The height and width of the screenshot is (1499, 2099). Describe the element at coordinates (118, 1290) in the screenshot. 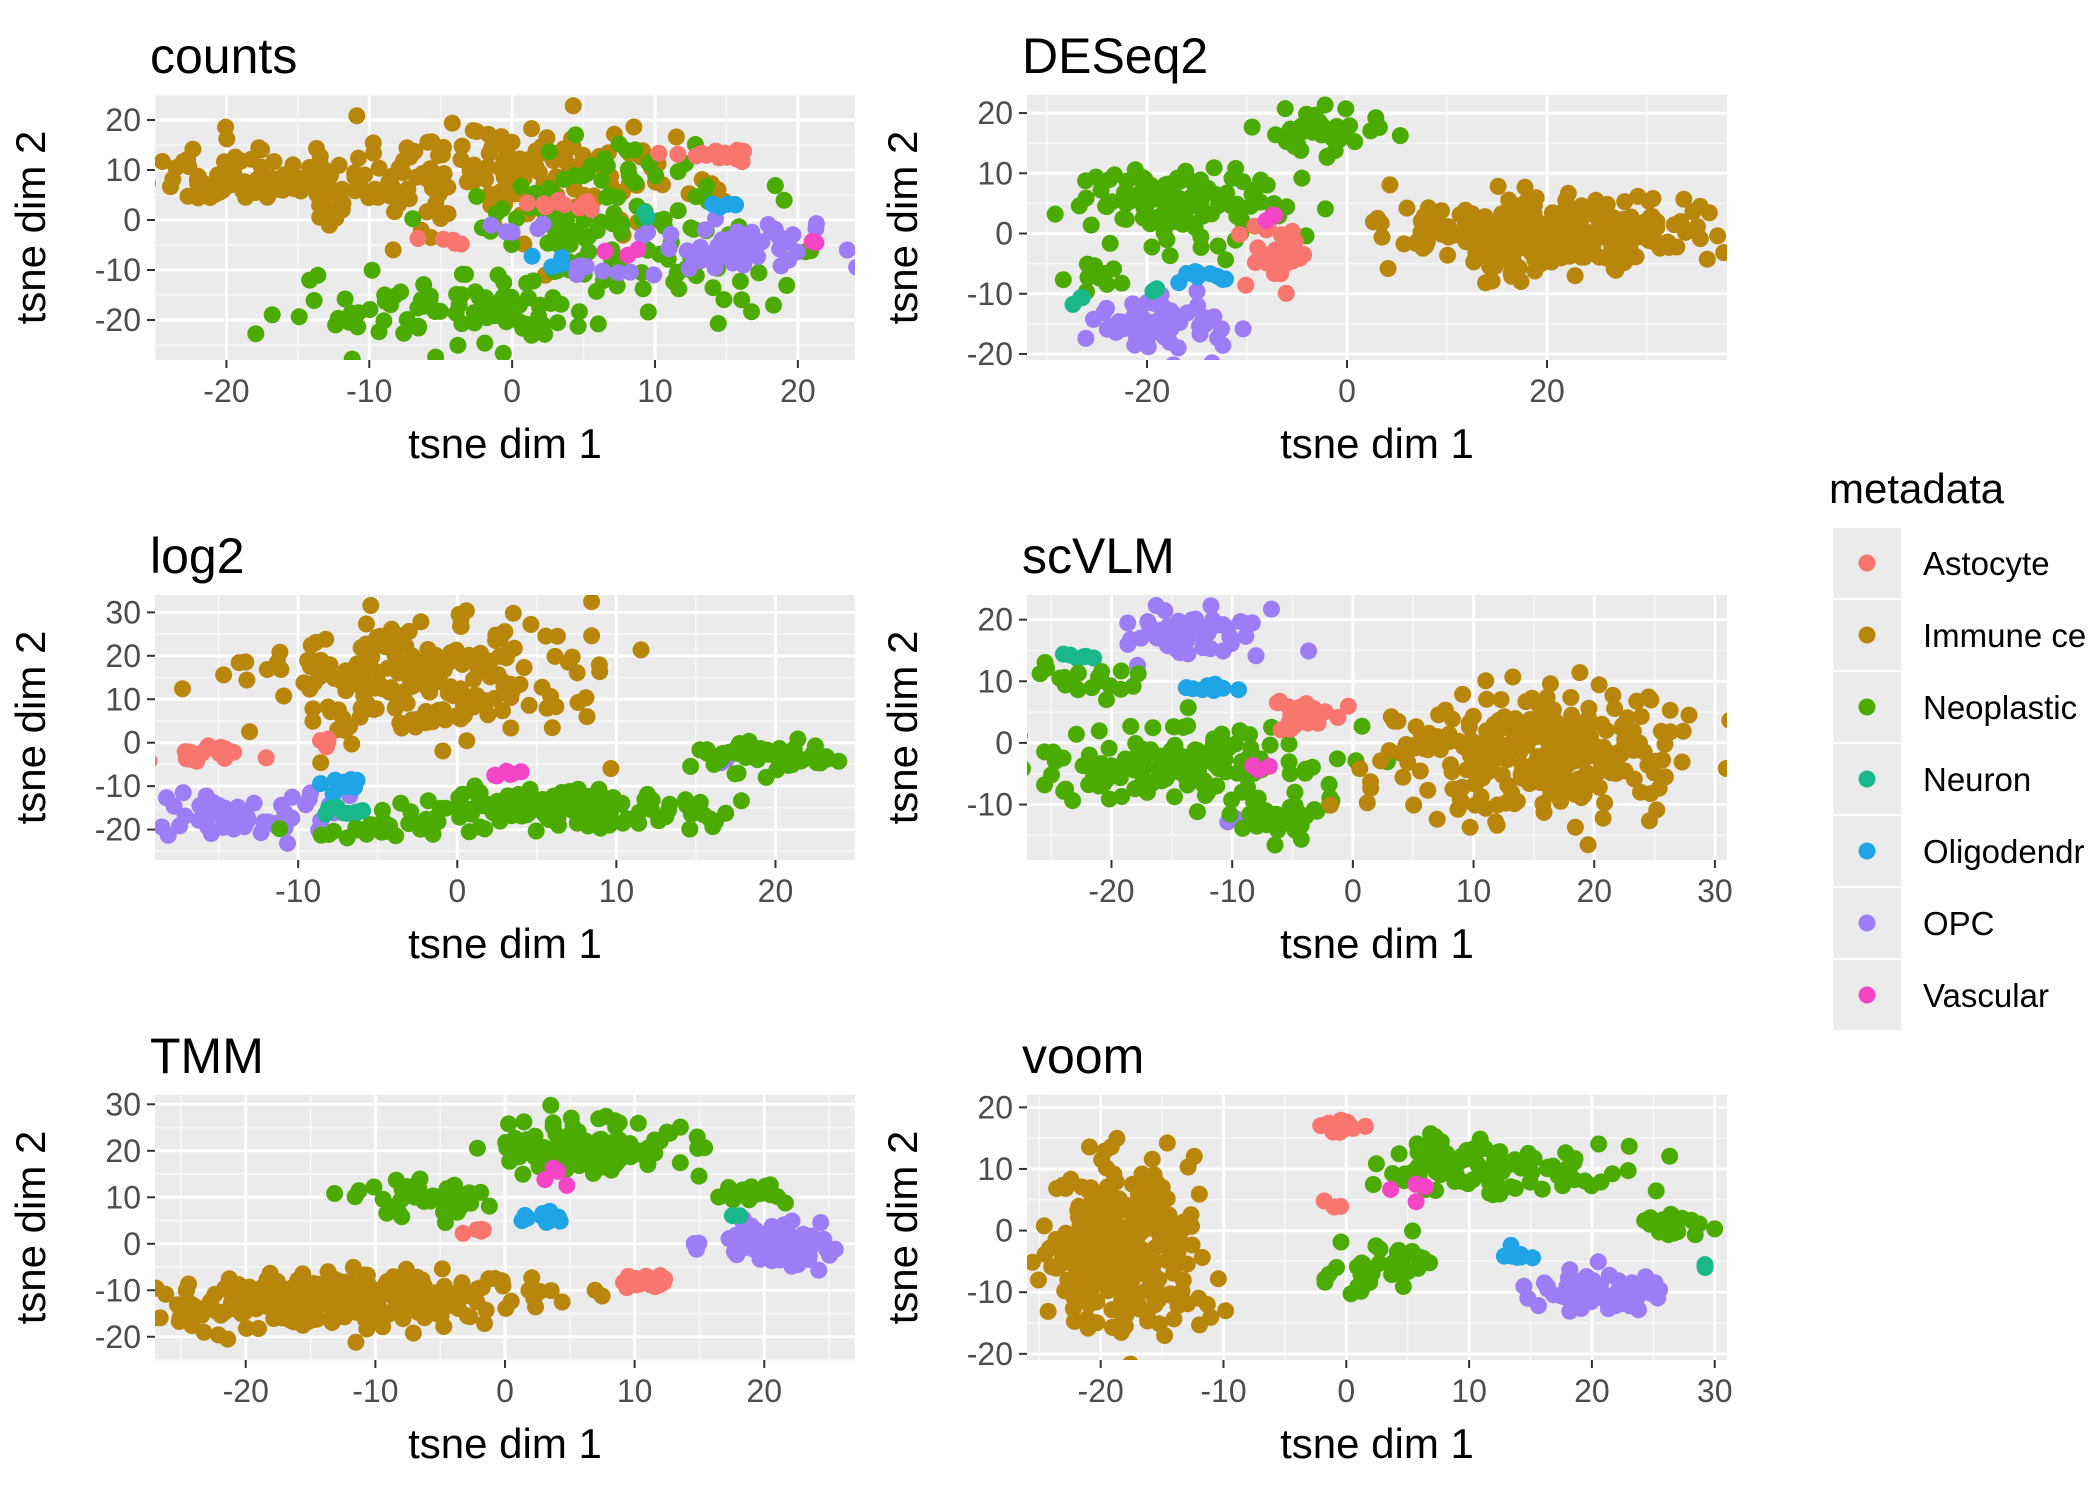

I see `y-tick-label: -10` at that location.